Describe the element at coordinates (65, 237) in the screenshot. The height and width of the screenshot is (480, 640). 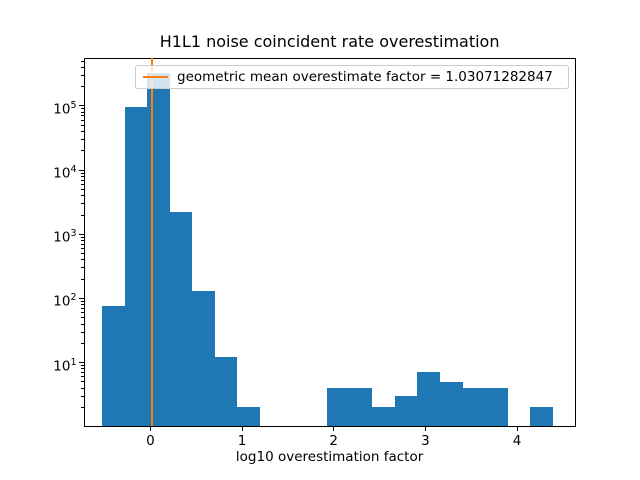
I see `y-tick-label: 10³` at that location.